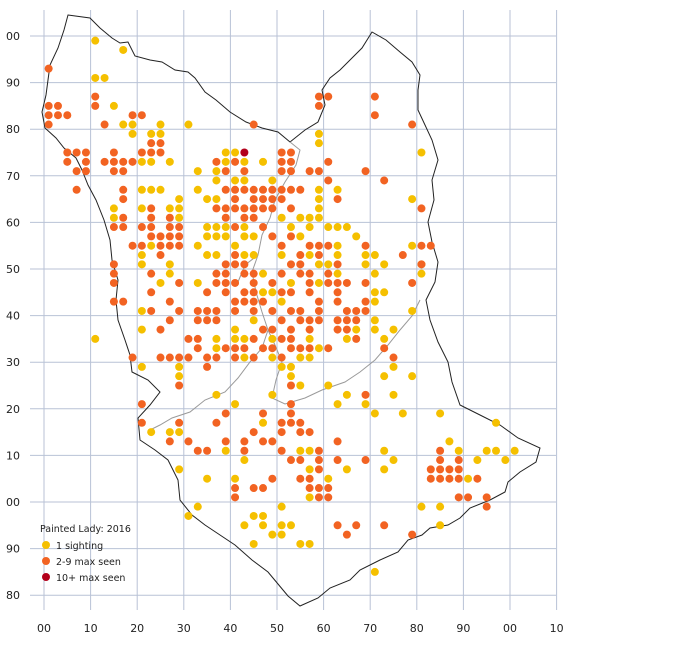 Image resolution: width=696 pixels, height=647 pixels. What do you see at coordinates (13, 502) in the screenshot?
I see `y-tick-label: 00` at bounding box center [13, 502].